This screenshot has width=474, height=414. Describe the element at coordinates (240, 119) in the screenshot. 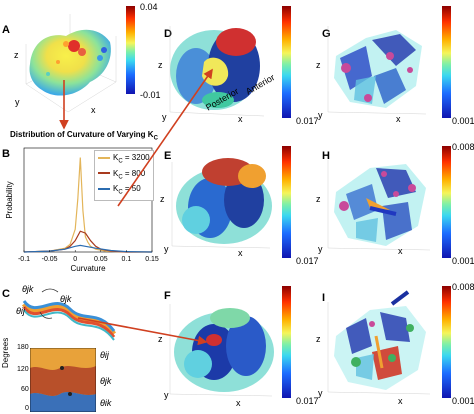

I see `panel-d-x-axis-label: x` at that location.